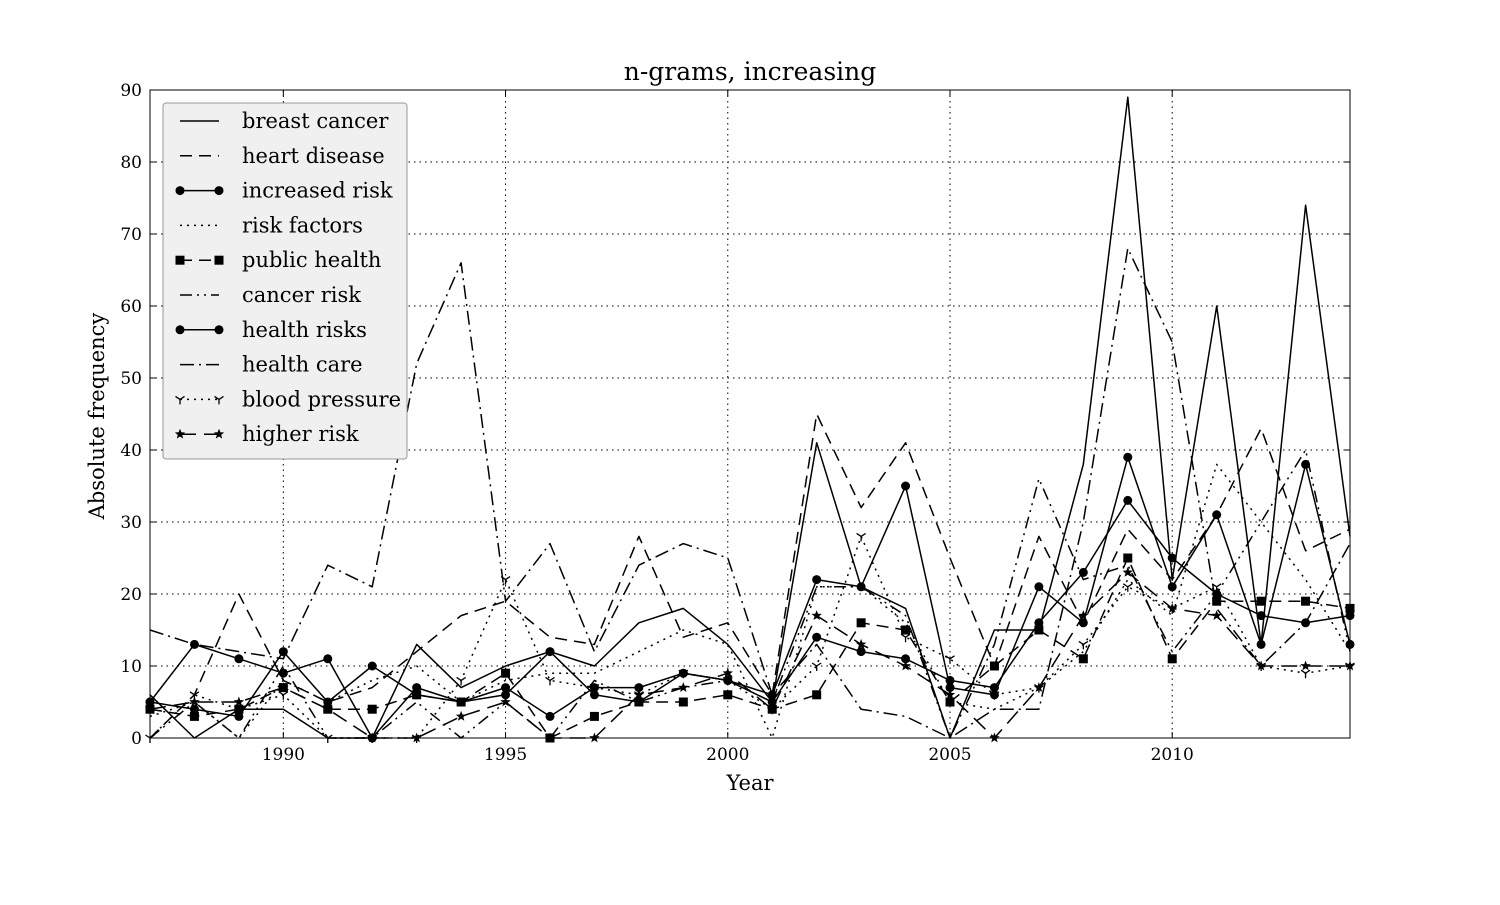 The height and width of the screenshot is (905, 1500). Describe the element at coordinates (180, 330) in the screenshot. I see `legend-marker-health-risks` at that location.